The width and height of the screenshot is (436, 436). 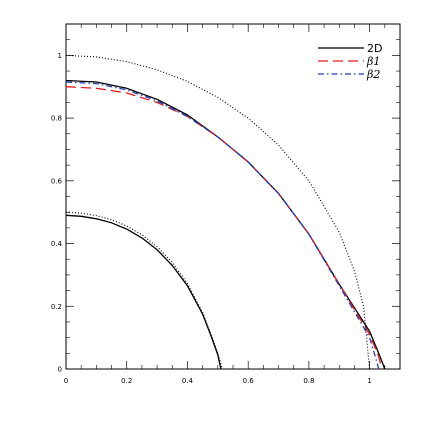 What do you see at coordinates (374, 48) in the screenshot?
I see `legend-label: 2D` at bounding box center [374, 48].